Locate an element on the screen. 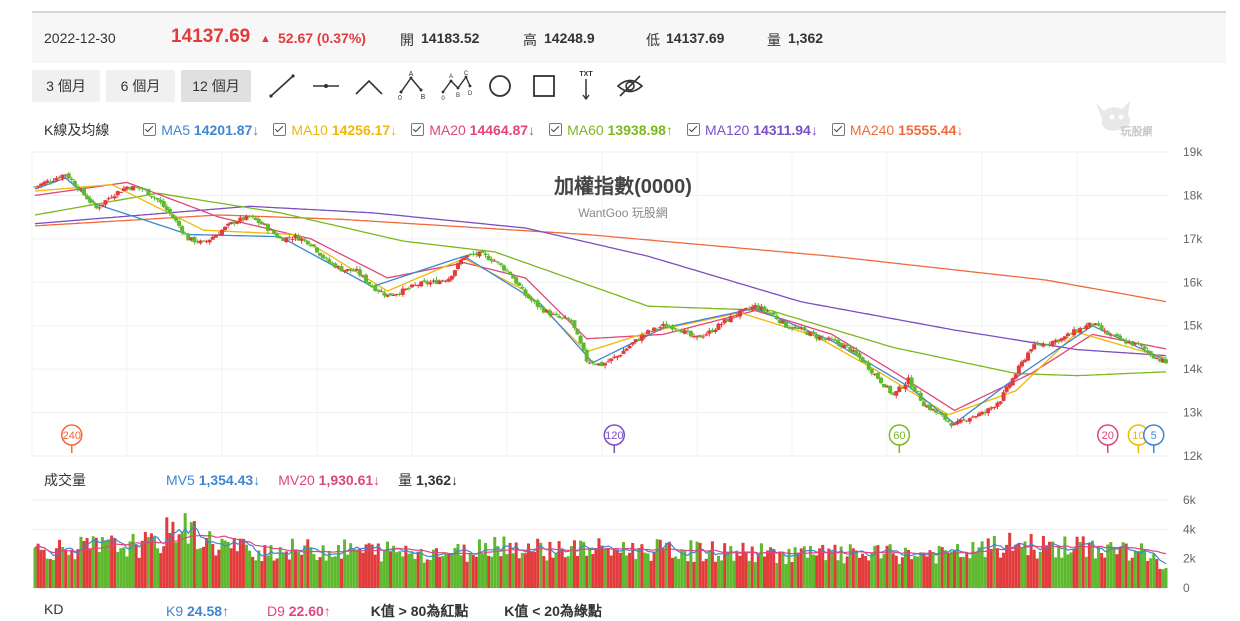 Image resolution: width=1240 pixels, height=621 pixels. ma-legend-item-ma20: MA20 14464.87↓ is located at coordinates (473, 130).